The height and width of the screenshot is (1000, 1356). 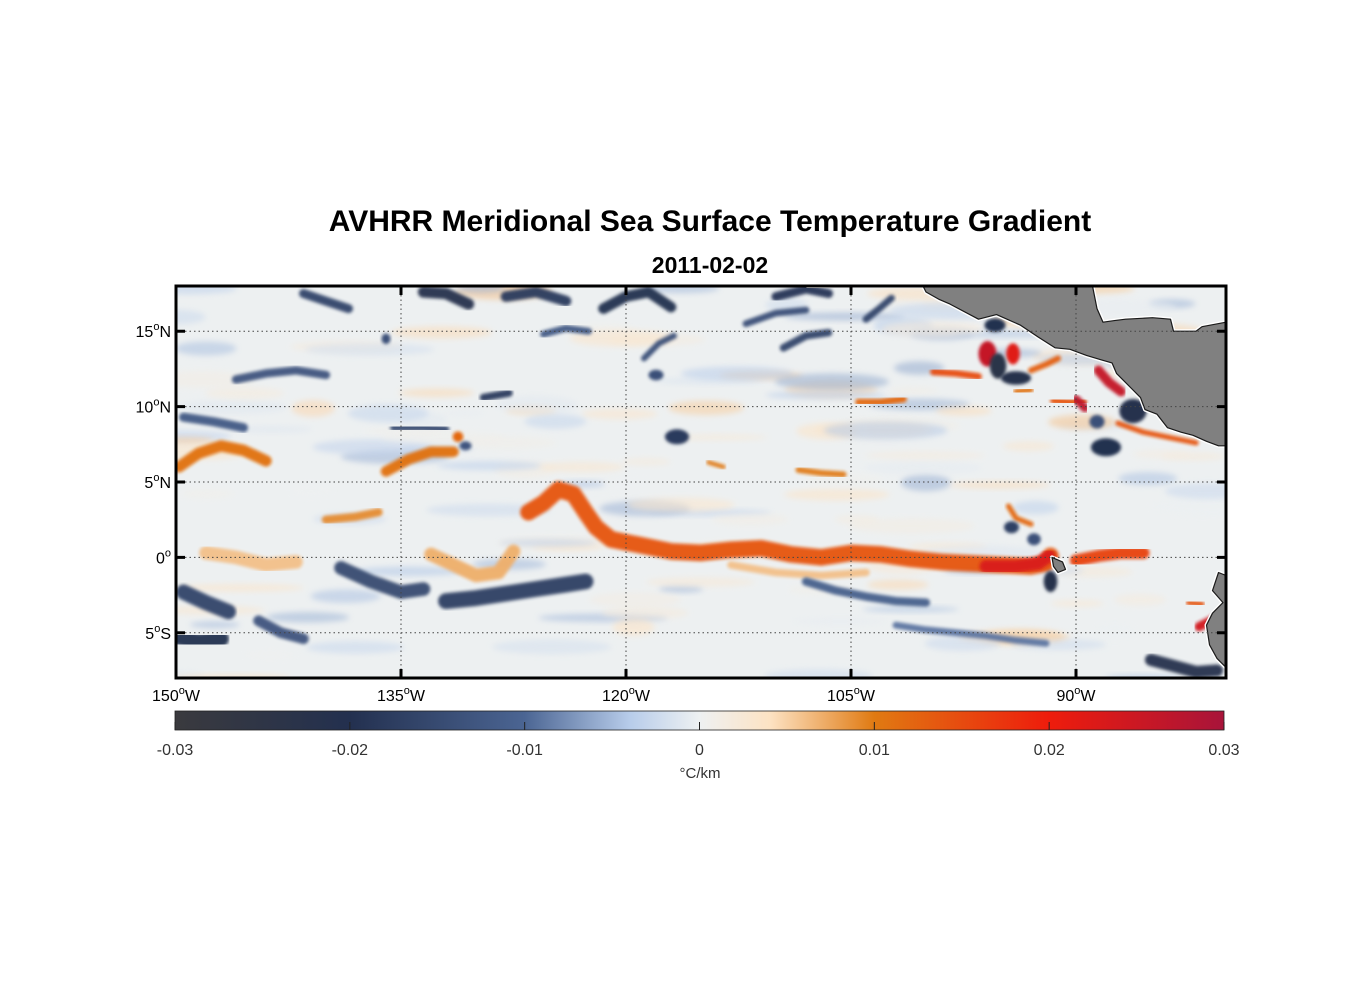 I want to click on y-tick-label: 15oN, so click(x=153, y=331).